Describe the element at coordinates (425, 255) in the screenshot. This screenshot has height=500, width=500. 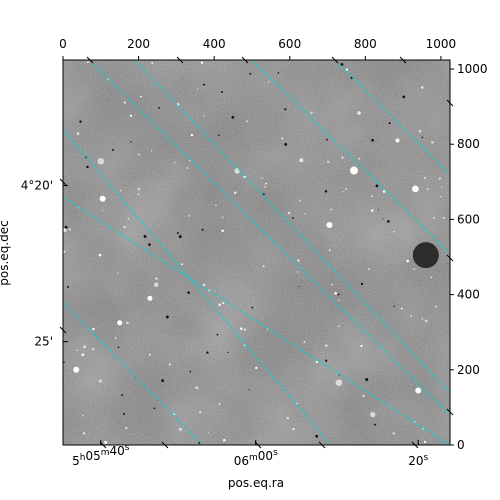
I see `dark-nebula-blob` at that location.